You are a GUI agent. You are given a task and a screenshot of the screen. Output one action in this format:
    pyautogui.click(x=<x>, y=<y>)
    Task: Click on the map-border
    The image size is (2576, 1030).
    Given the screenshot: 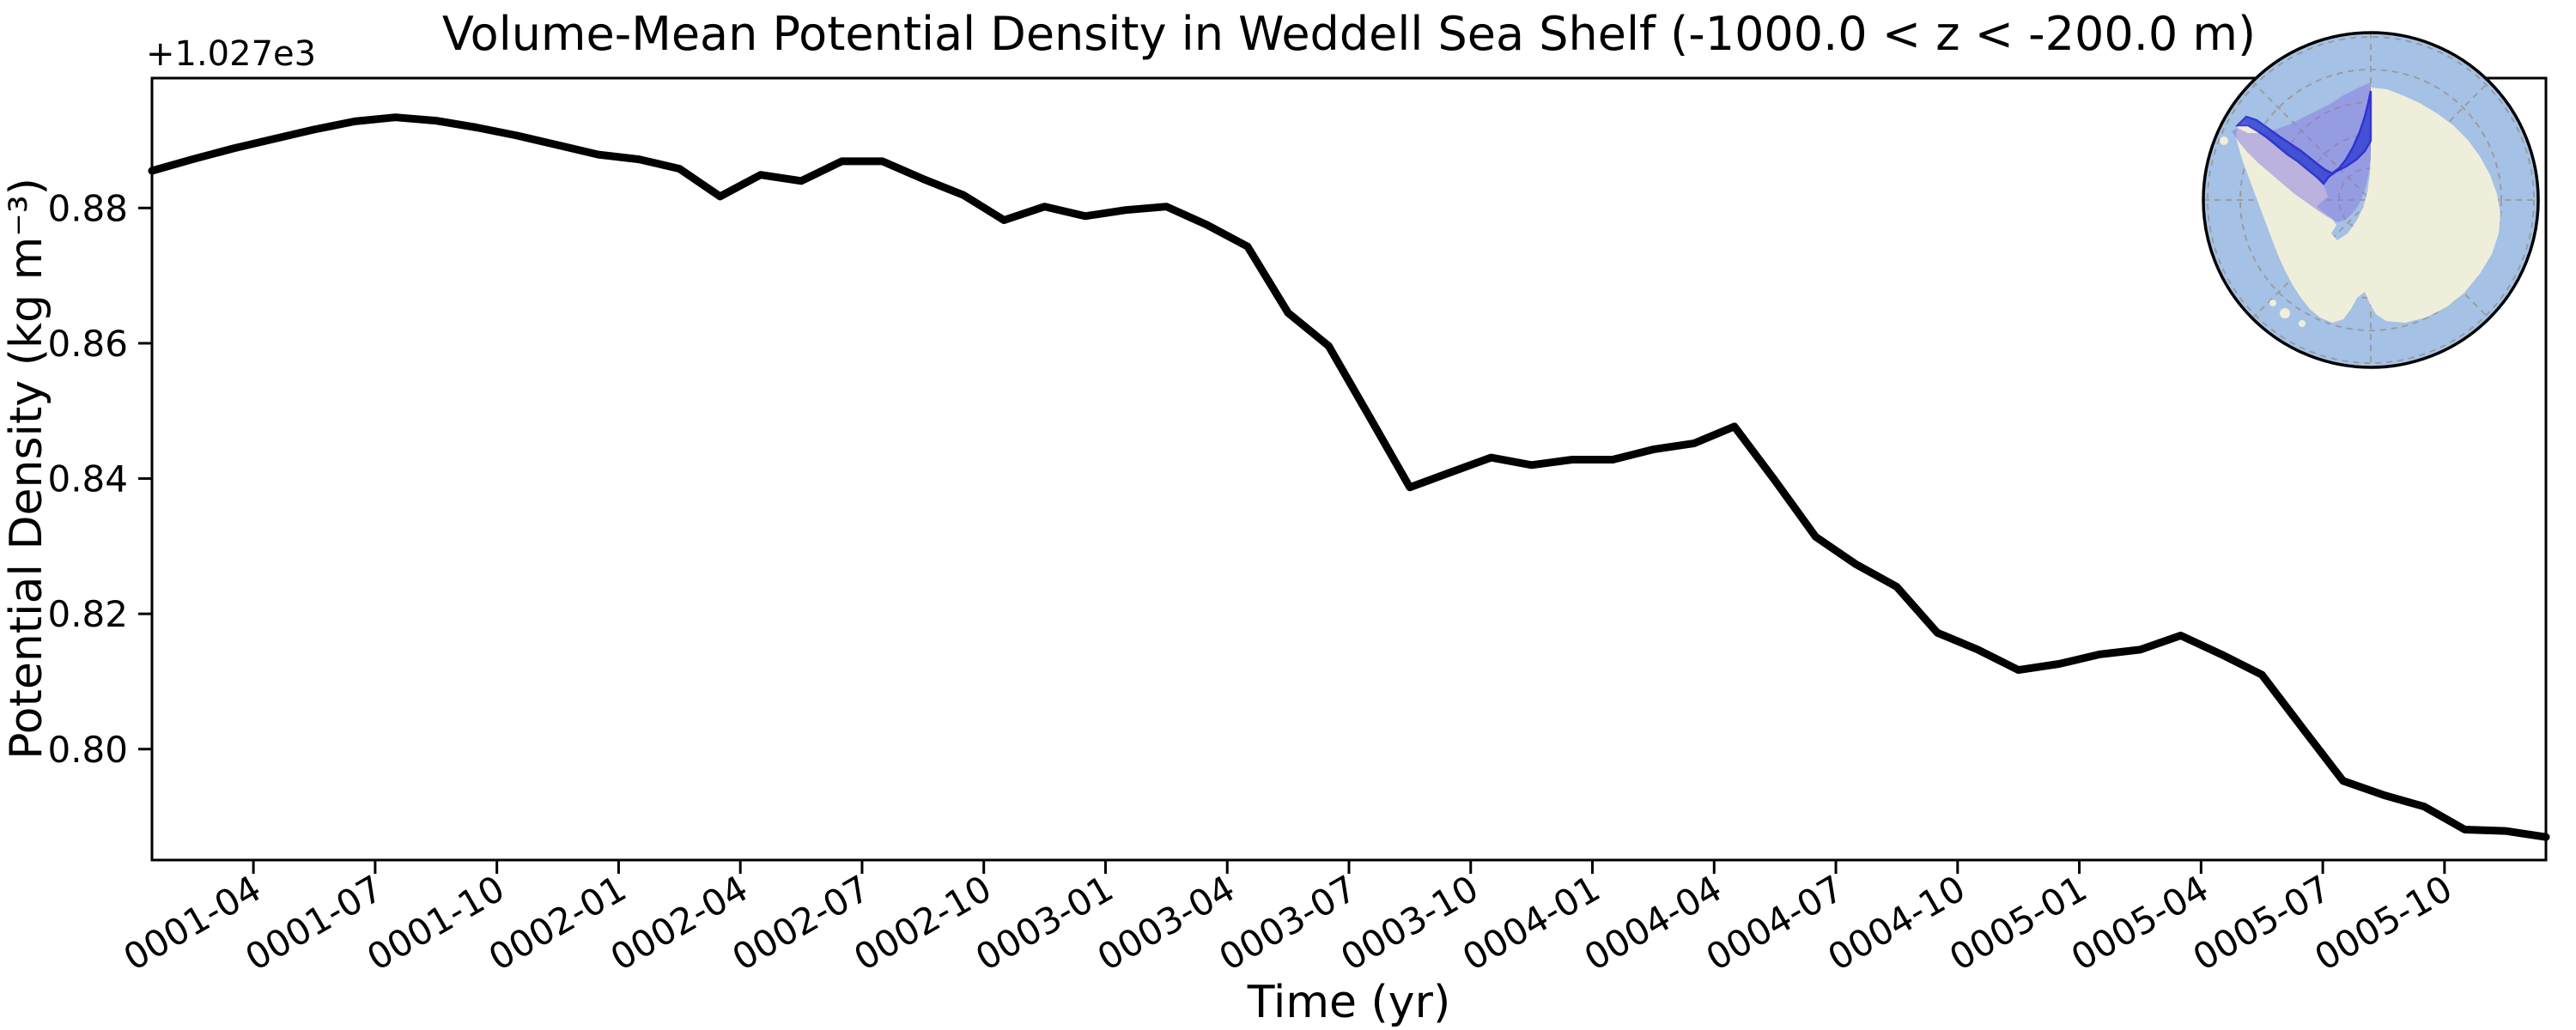 What is the action you would take?
    pyautogui.click(x=2371, y=200)
    